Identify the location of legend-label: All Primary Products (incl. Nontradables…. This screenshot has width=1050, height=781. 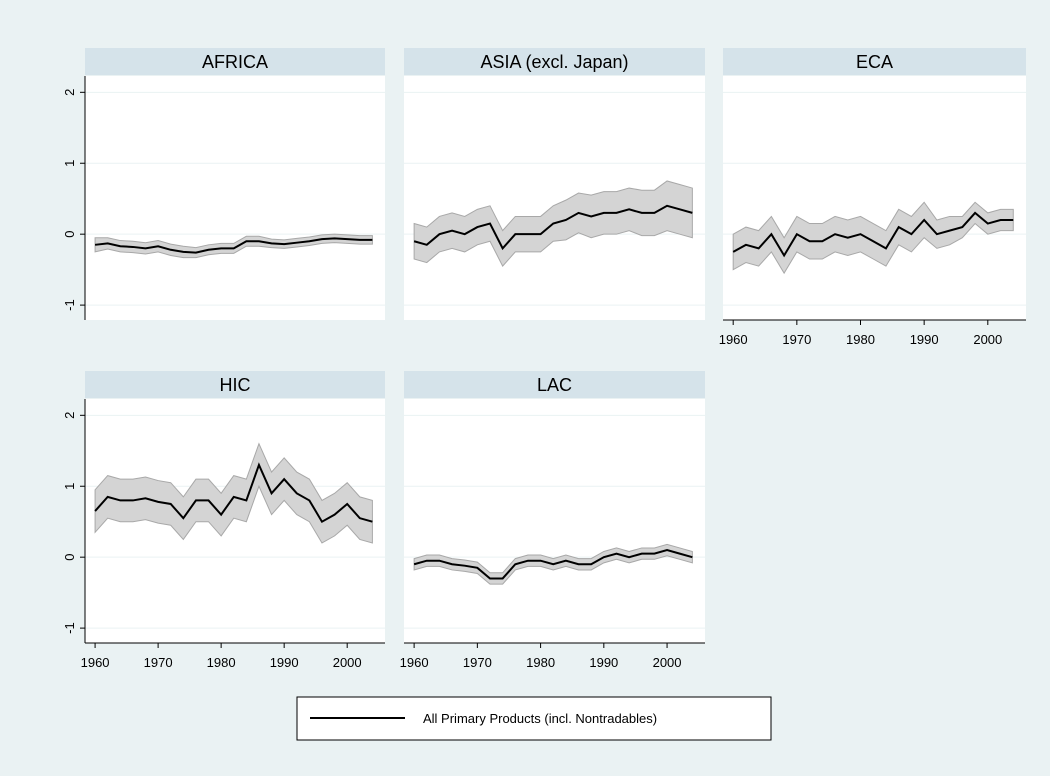
(540, 718).